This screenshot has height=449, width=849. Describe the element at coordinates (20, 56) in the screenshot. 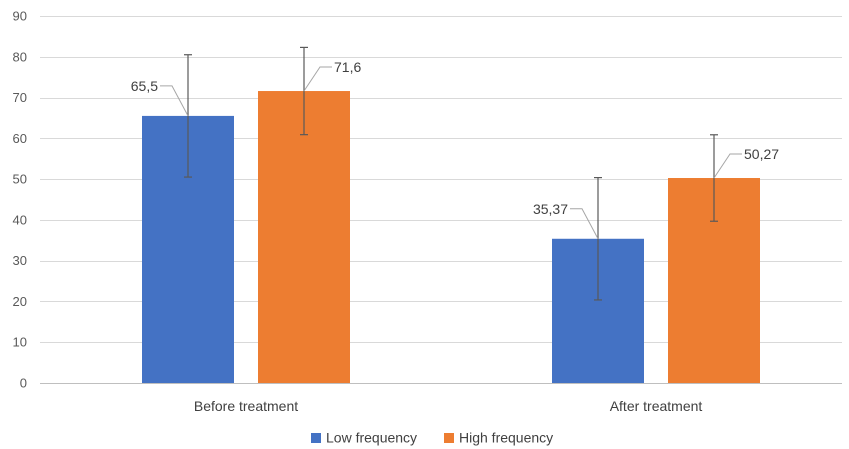

I see `y-tick-label: 80` at that location.